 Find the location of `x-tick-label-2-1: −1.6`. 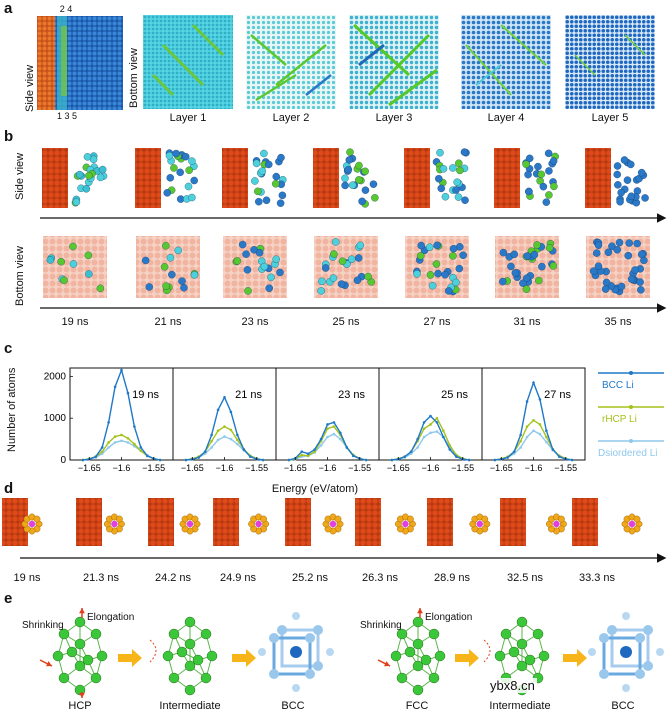

x-tick-label-2-1: −1.6 is located at coordinates (328, 468).